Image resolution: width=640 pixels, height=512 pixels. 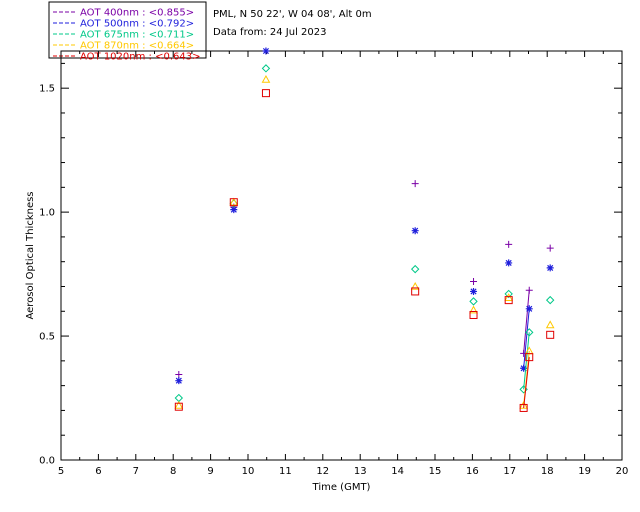 What do you see at coordinates (509, 471) in the screenshot?
I see `x-tick-label: 17` at bounding box center [509, 471].